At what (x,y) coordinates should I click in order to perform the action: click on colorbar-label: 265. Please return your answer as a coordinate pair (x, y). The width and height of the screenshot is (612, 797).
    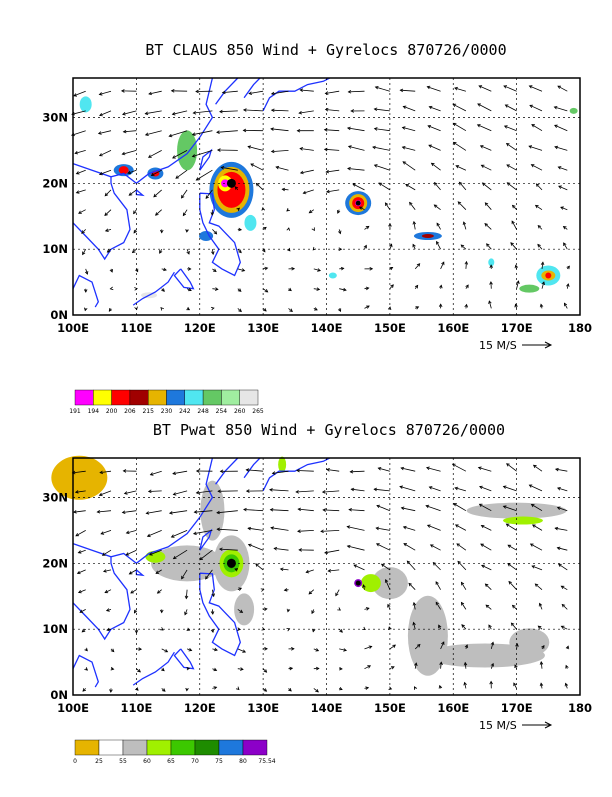
    Looking at the image, I should click on (258, 411).